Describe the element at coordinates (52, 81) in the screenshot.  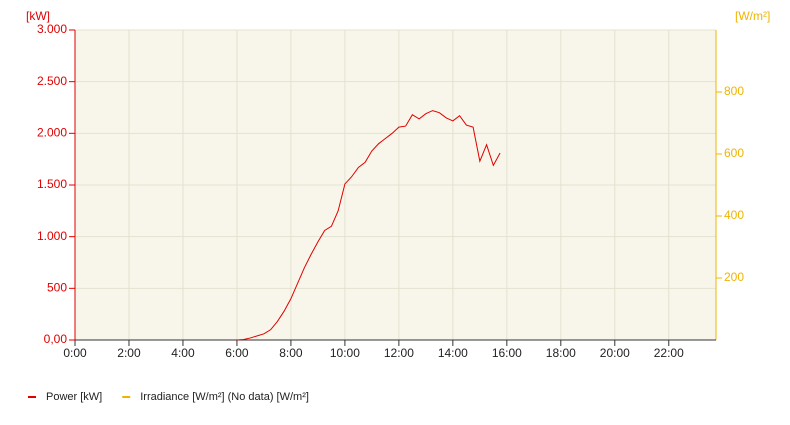
I see `y-tick-label: 2.500` at that location.